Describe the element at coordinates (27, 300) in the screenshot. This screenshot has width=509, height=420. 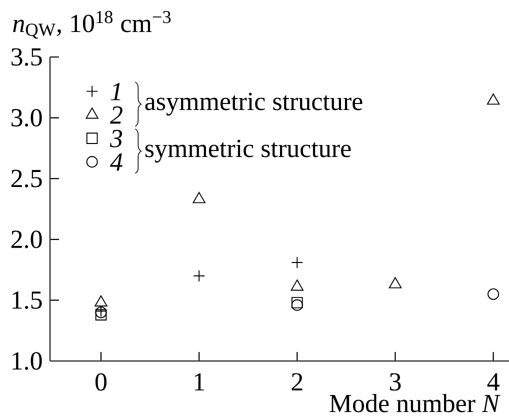
I see `y-tick-label: 1.5` at that location.